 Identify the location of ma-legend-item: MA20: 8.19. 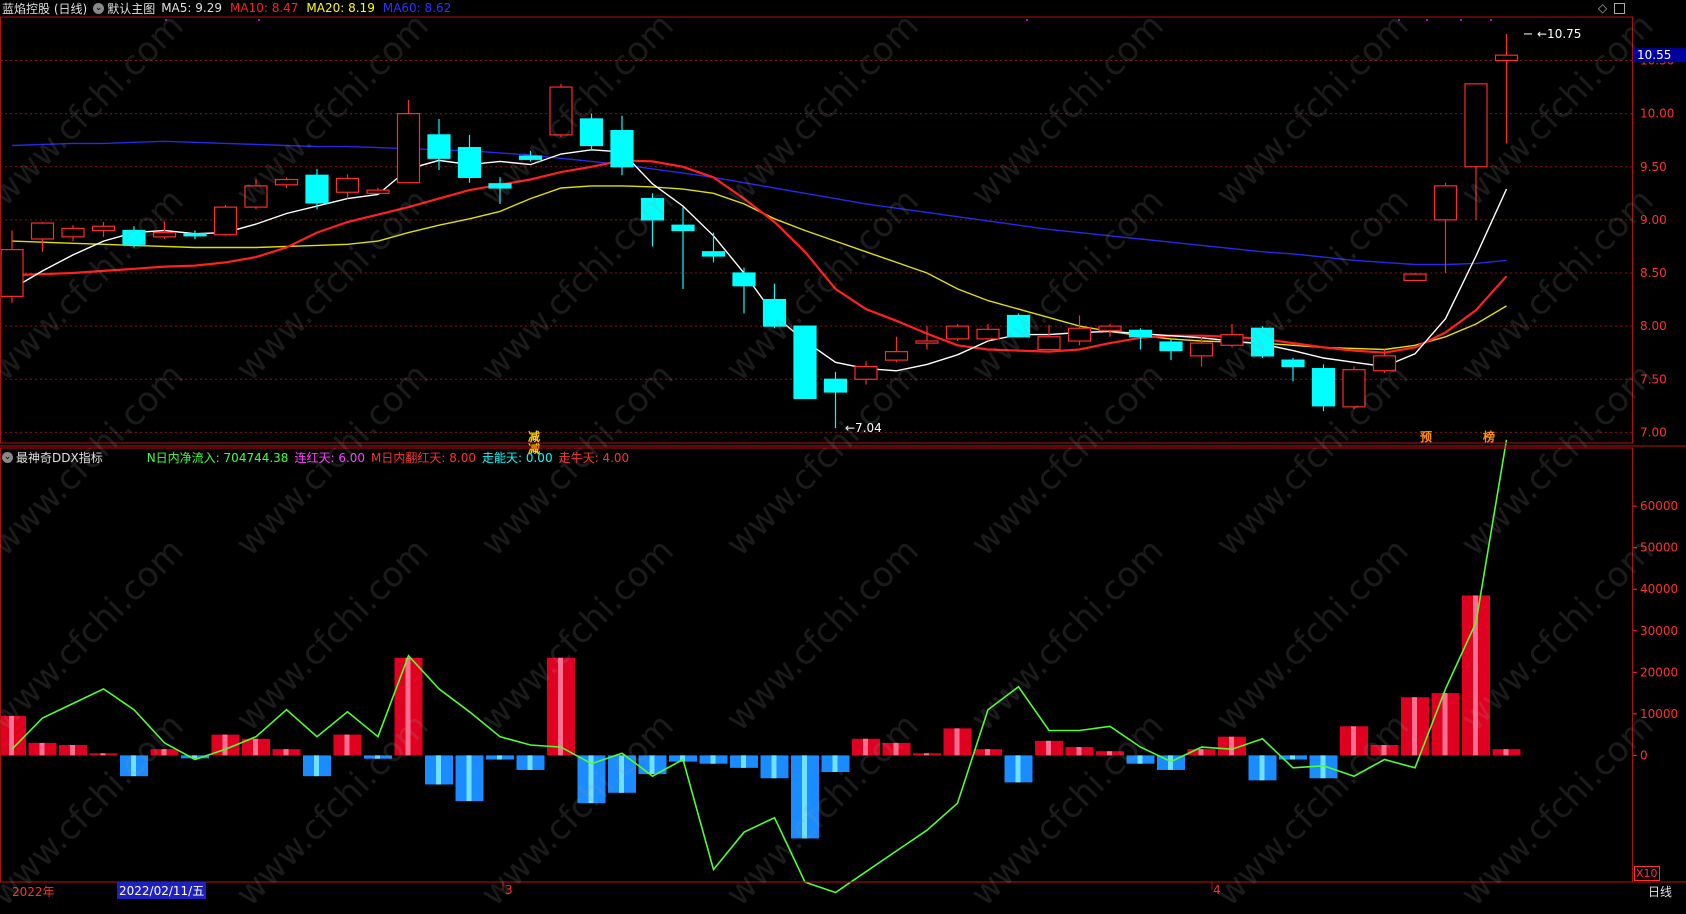
(340, 8).